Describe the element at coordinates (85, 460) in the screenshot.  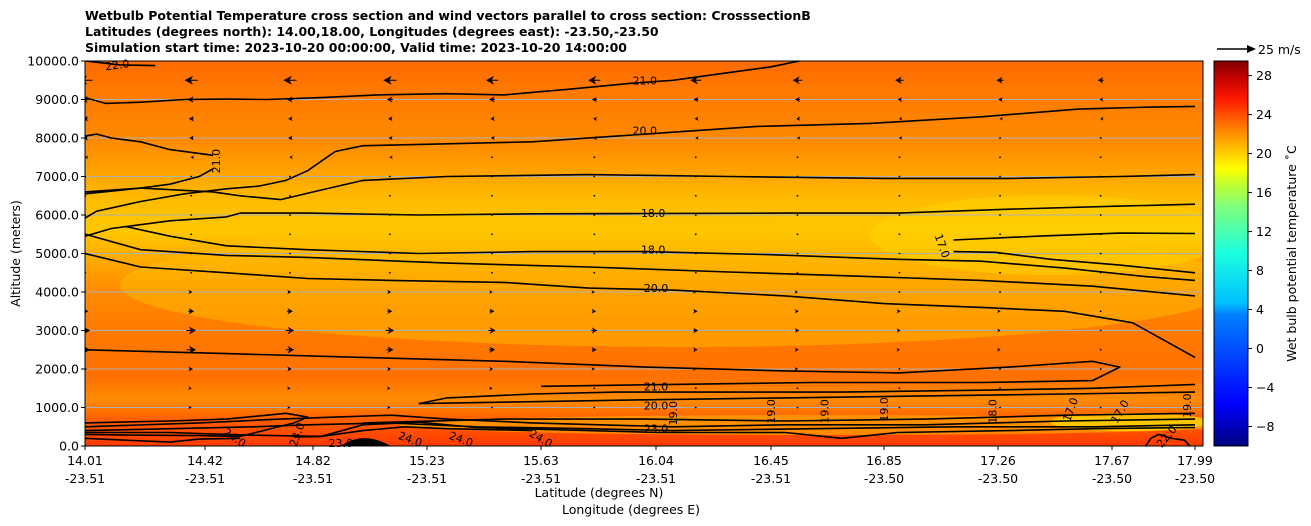
I see `x-tick-label-latitude: 14.01` at that location.